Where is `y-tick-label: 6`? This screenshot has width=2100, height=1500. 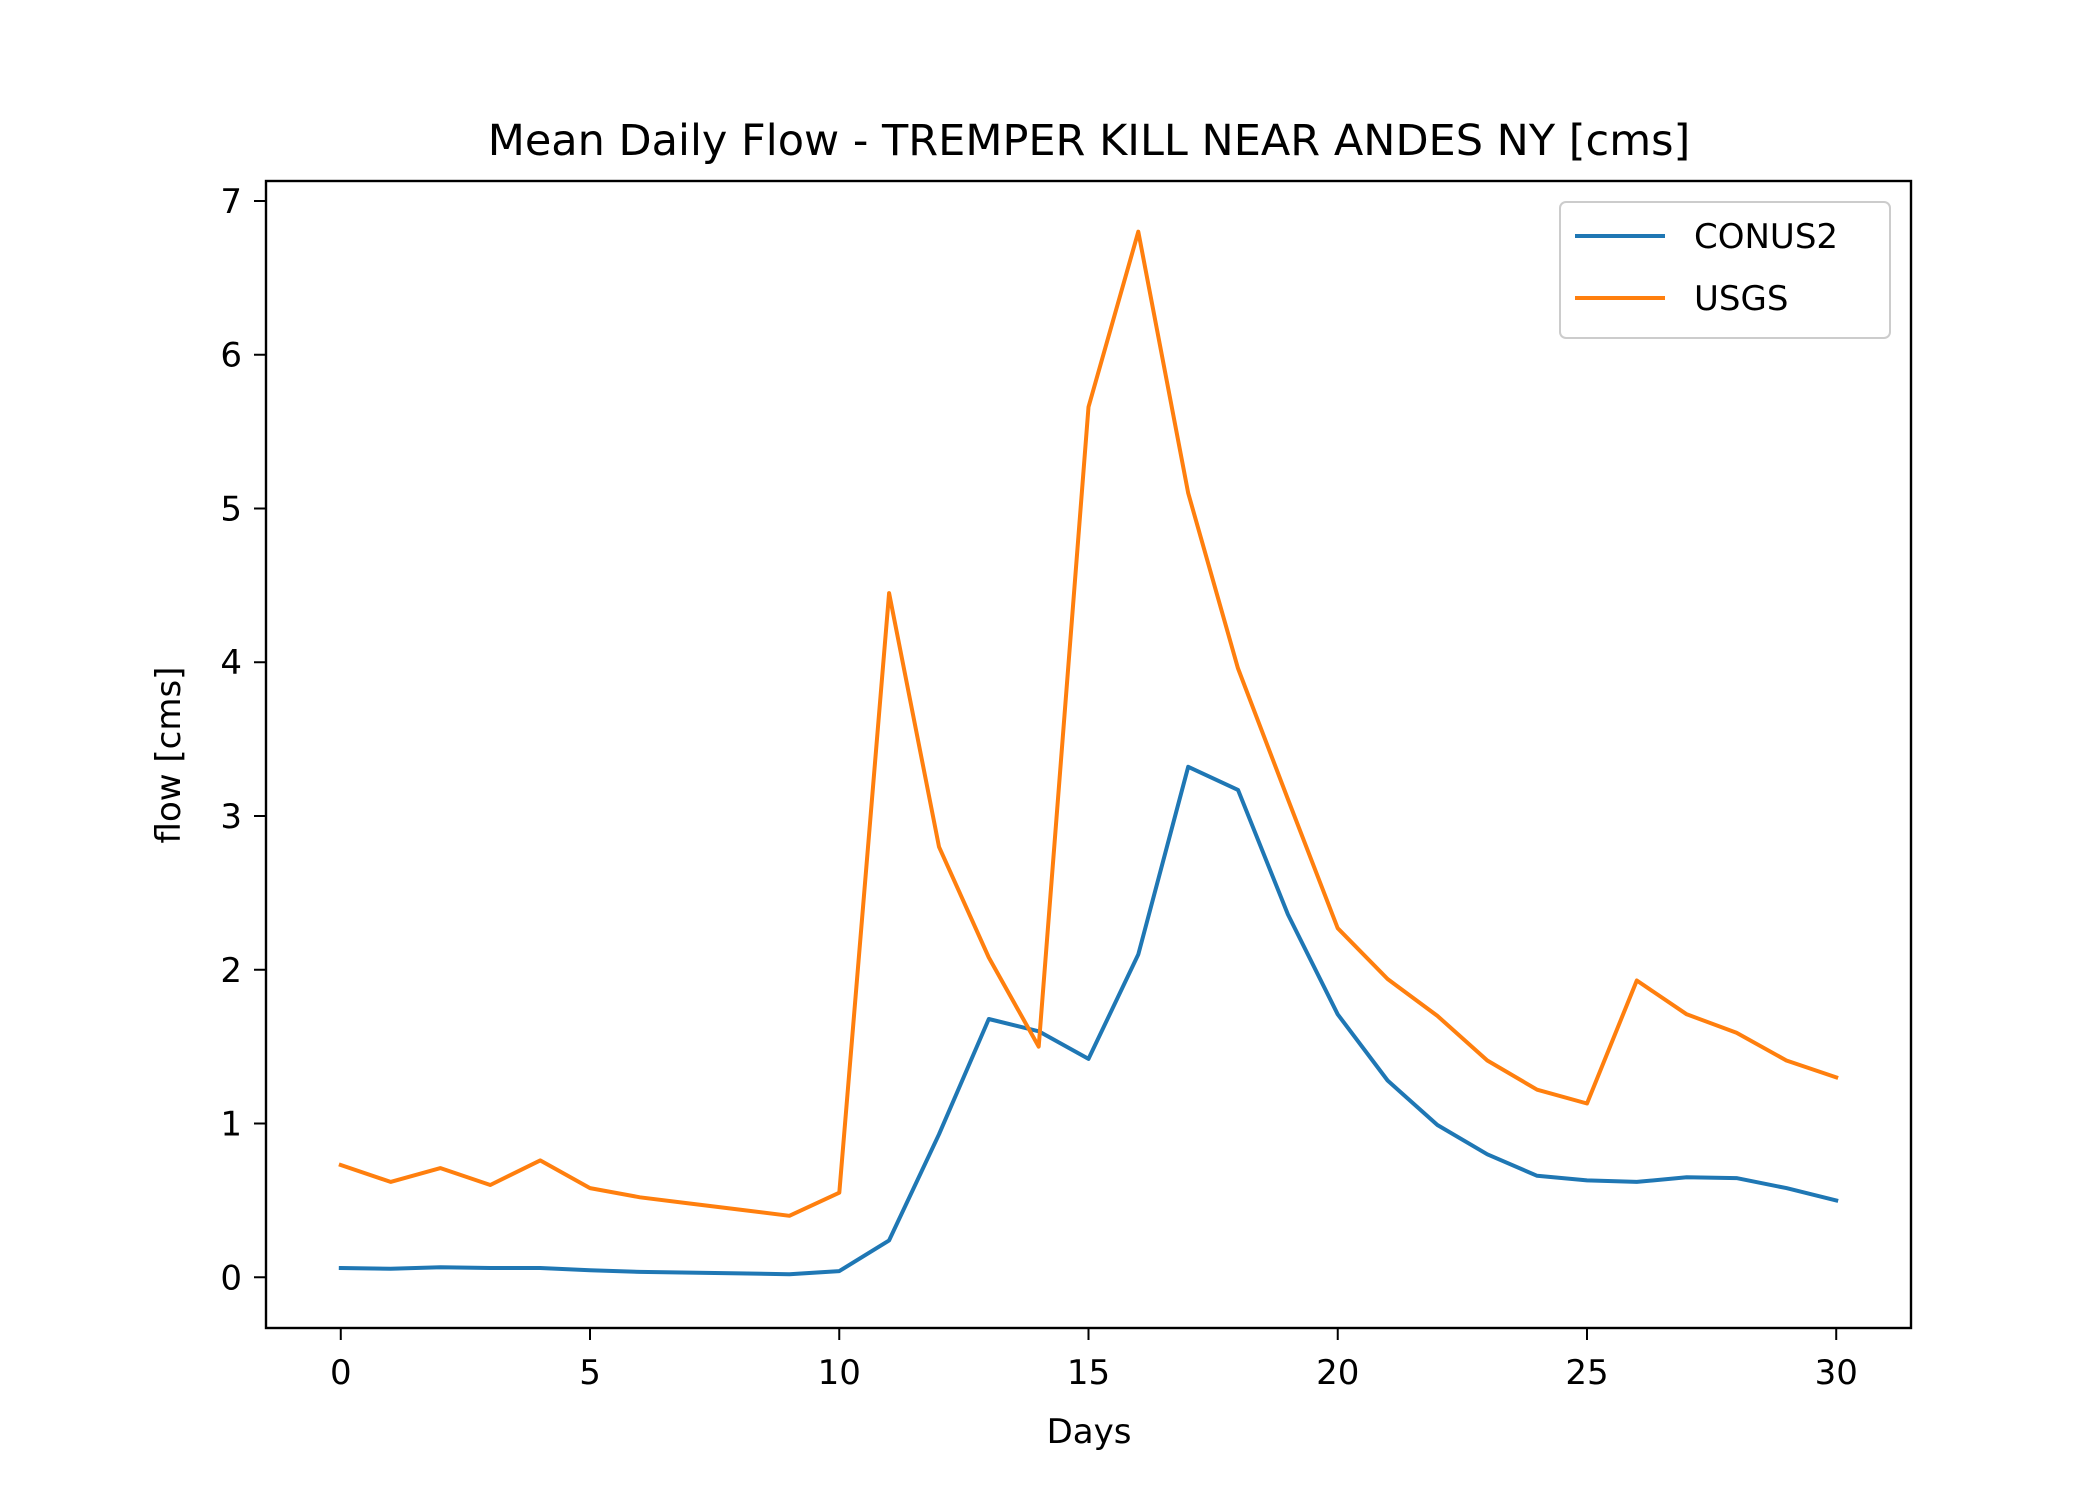
y-tick-label: 6 is located at coordinates (231, 356).